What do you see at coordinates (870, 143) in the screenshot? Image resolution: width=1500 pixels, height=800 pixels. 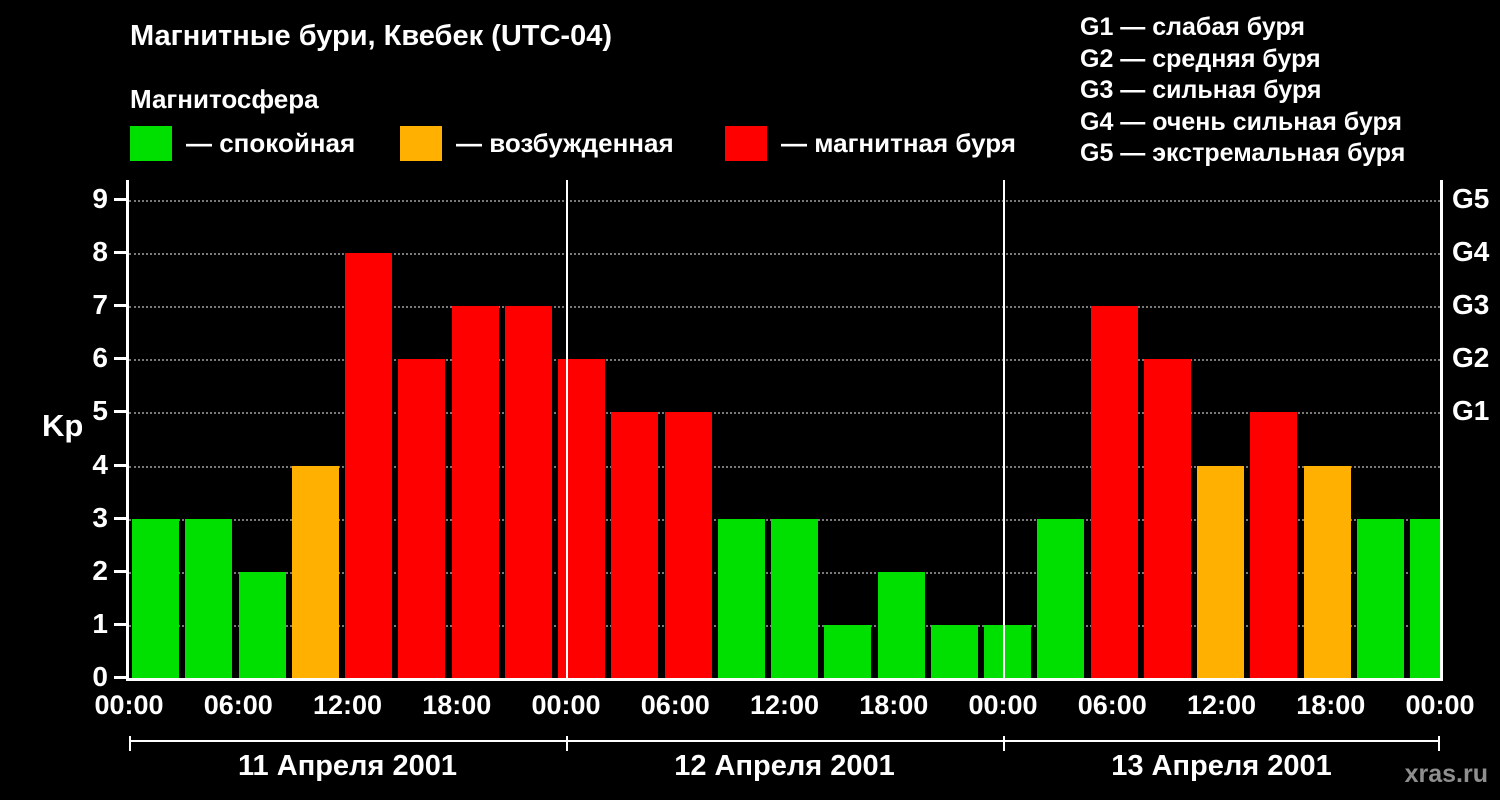 I see `legend-item-storm: — магнитная буря` at bounding box center [870, 143].